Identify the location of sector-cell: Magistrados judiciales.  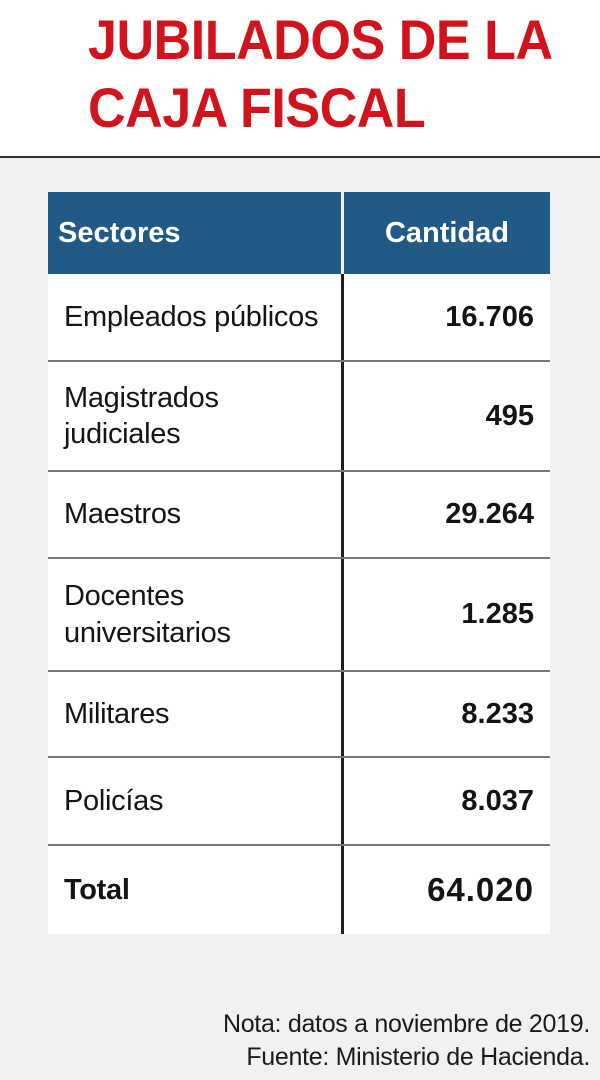
(196, 416).